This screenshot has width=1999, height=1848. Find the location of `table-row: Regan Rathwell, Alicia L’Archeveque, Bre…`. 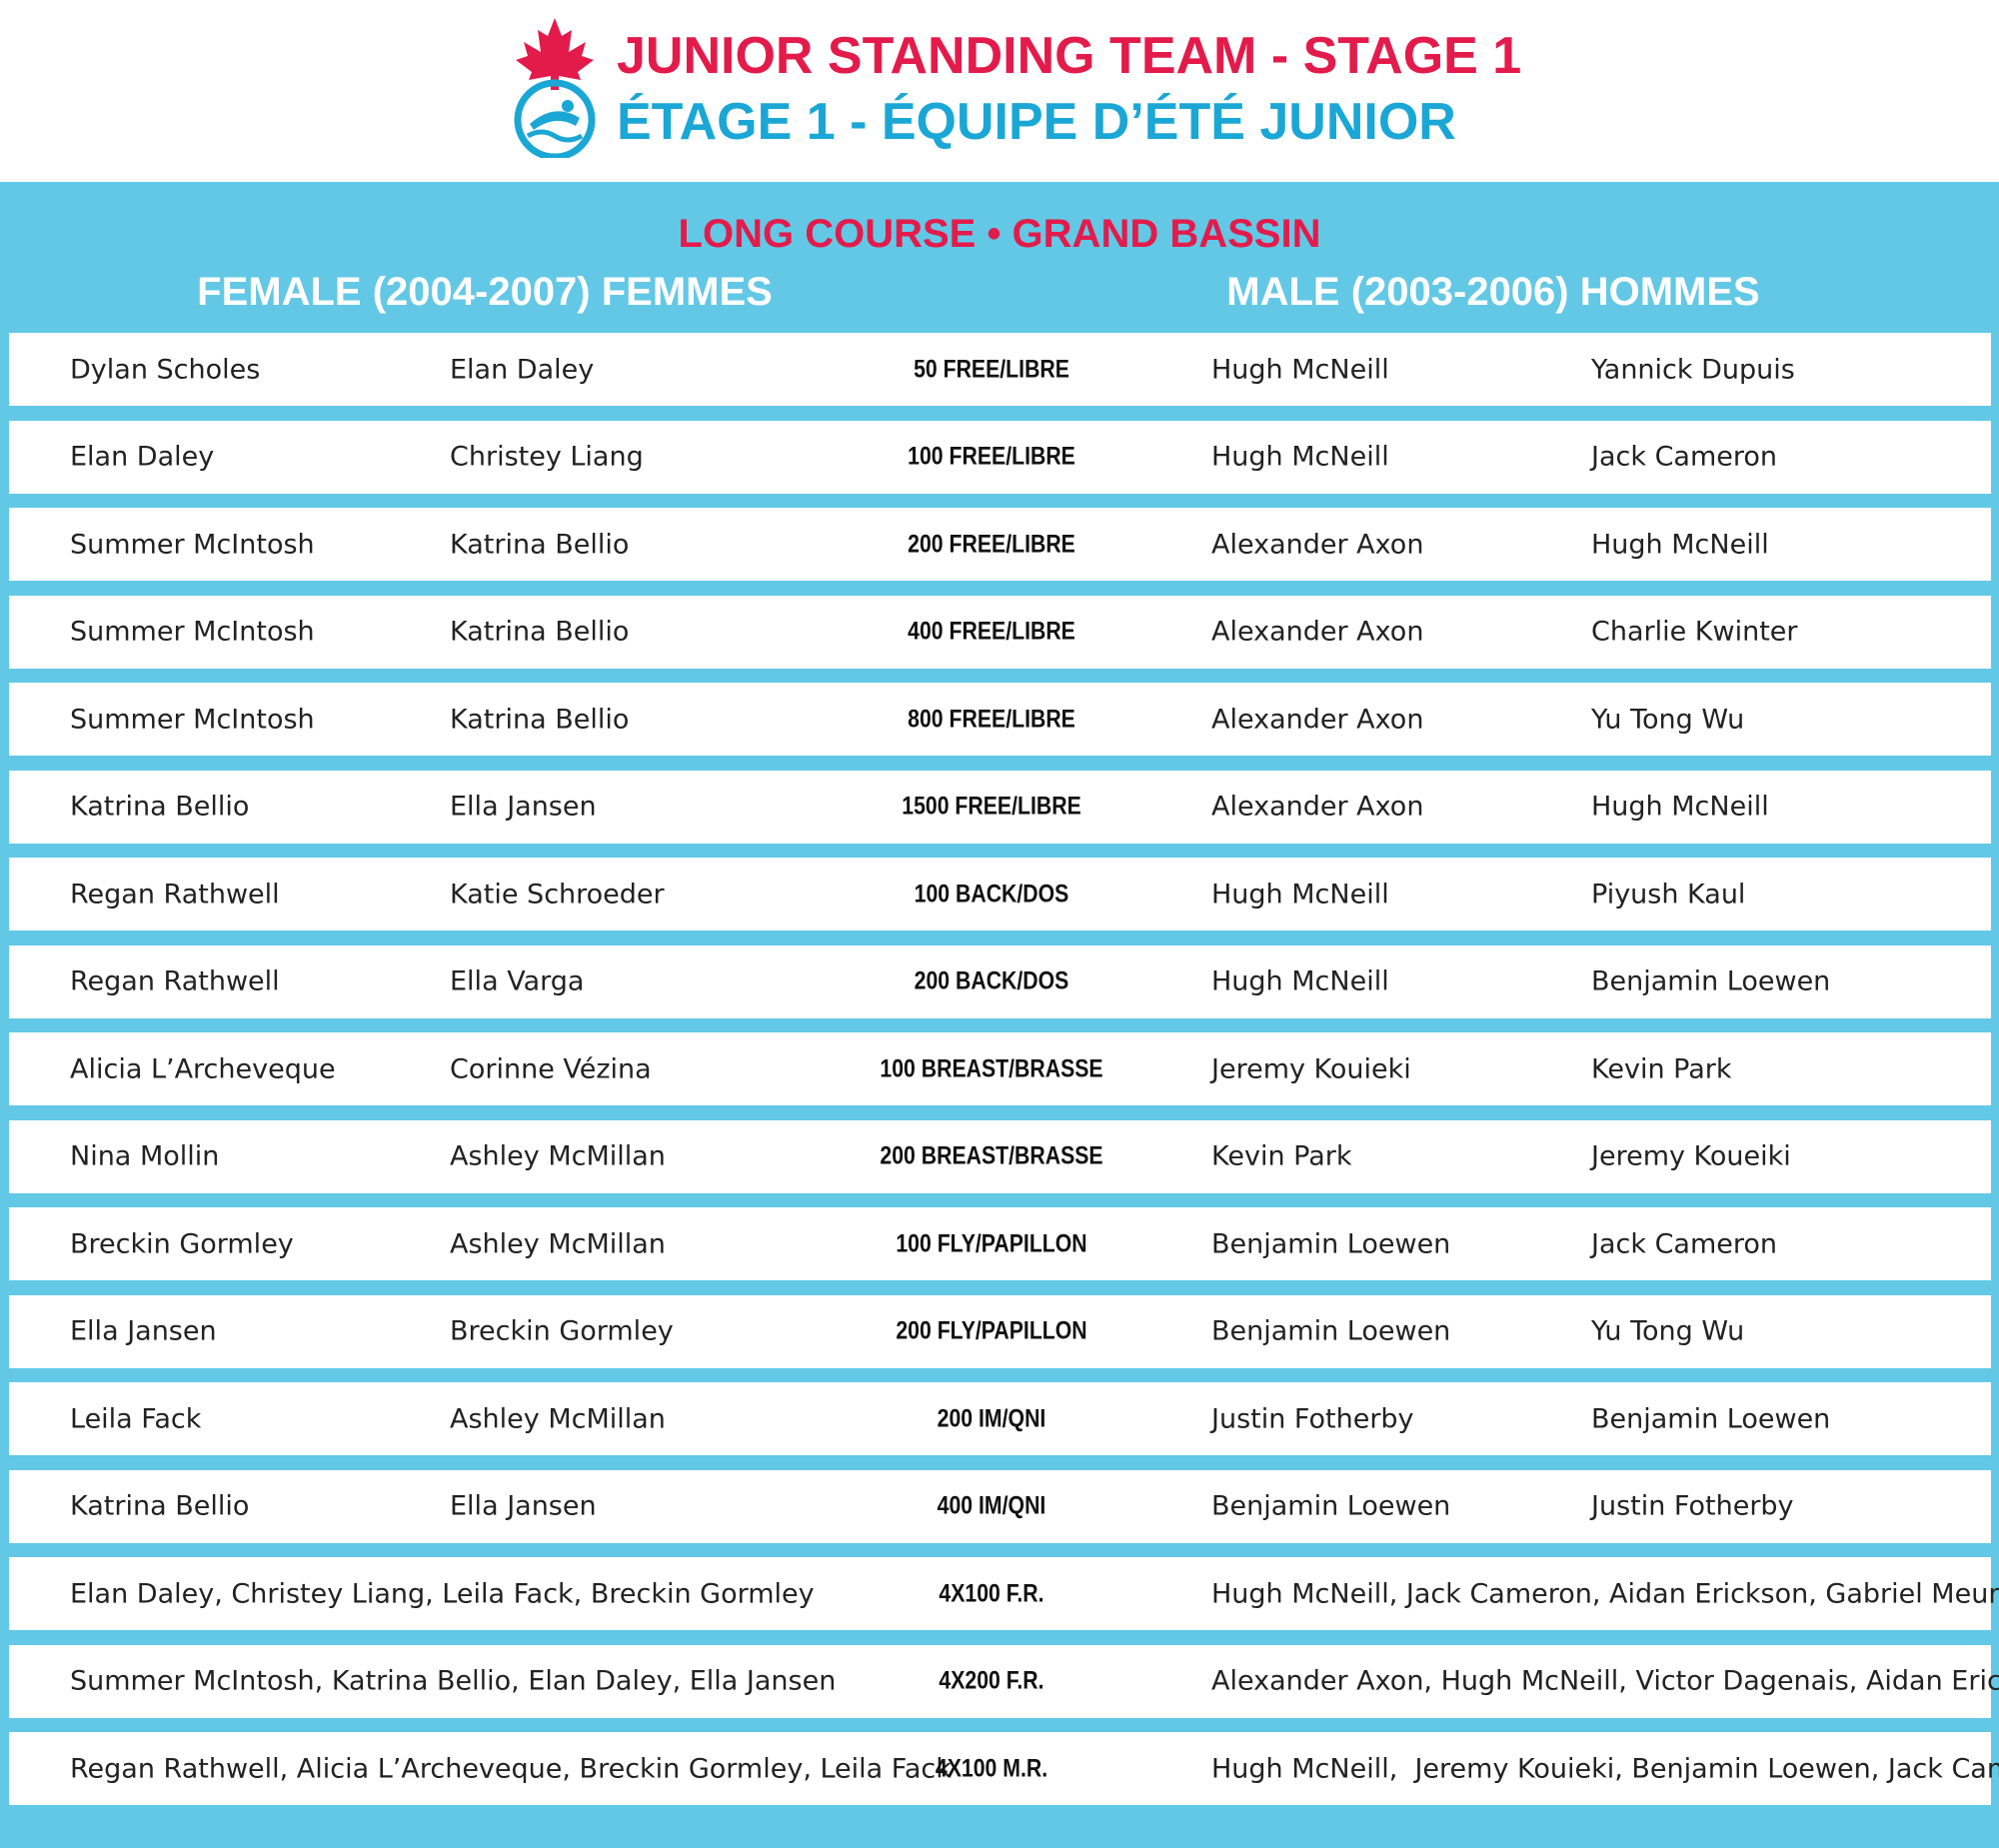

table-row: Regan Rathwell, Alicia L’Archeveque, Bre… is located at coordinates (1004, 1768).